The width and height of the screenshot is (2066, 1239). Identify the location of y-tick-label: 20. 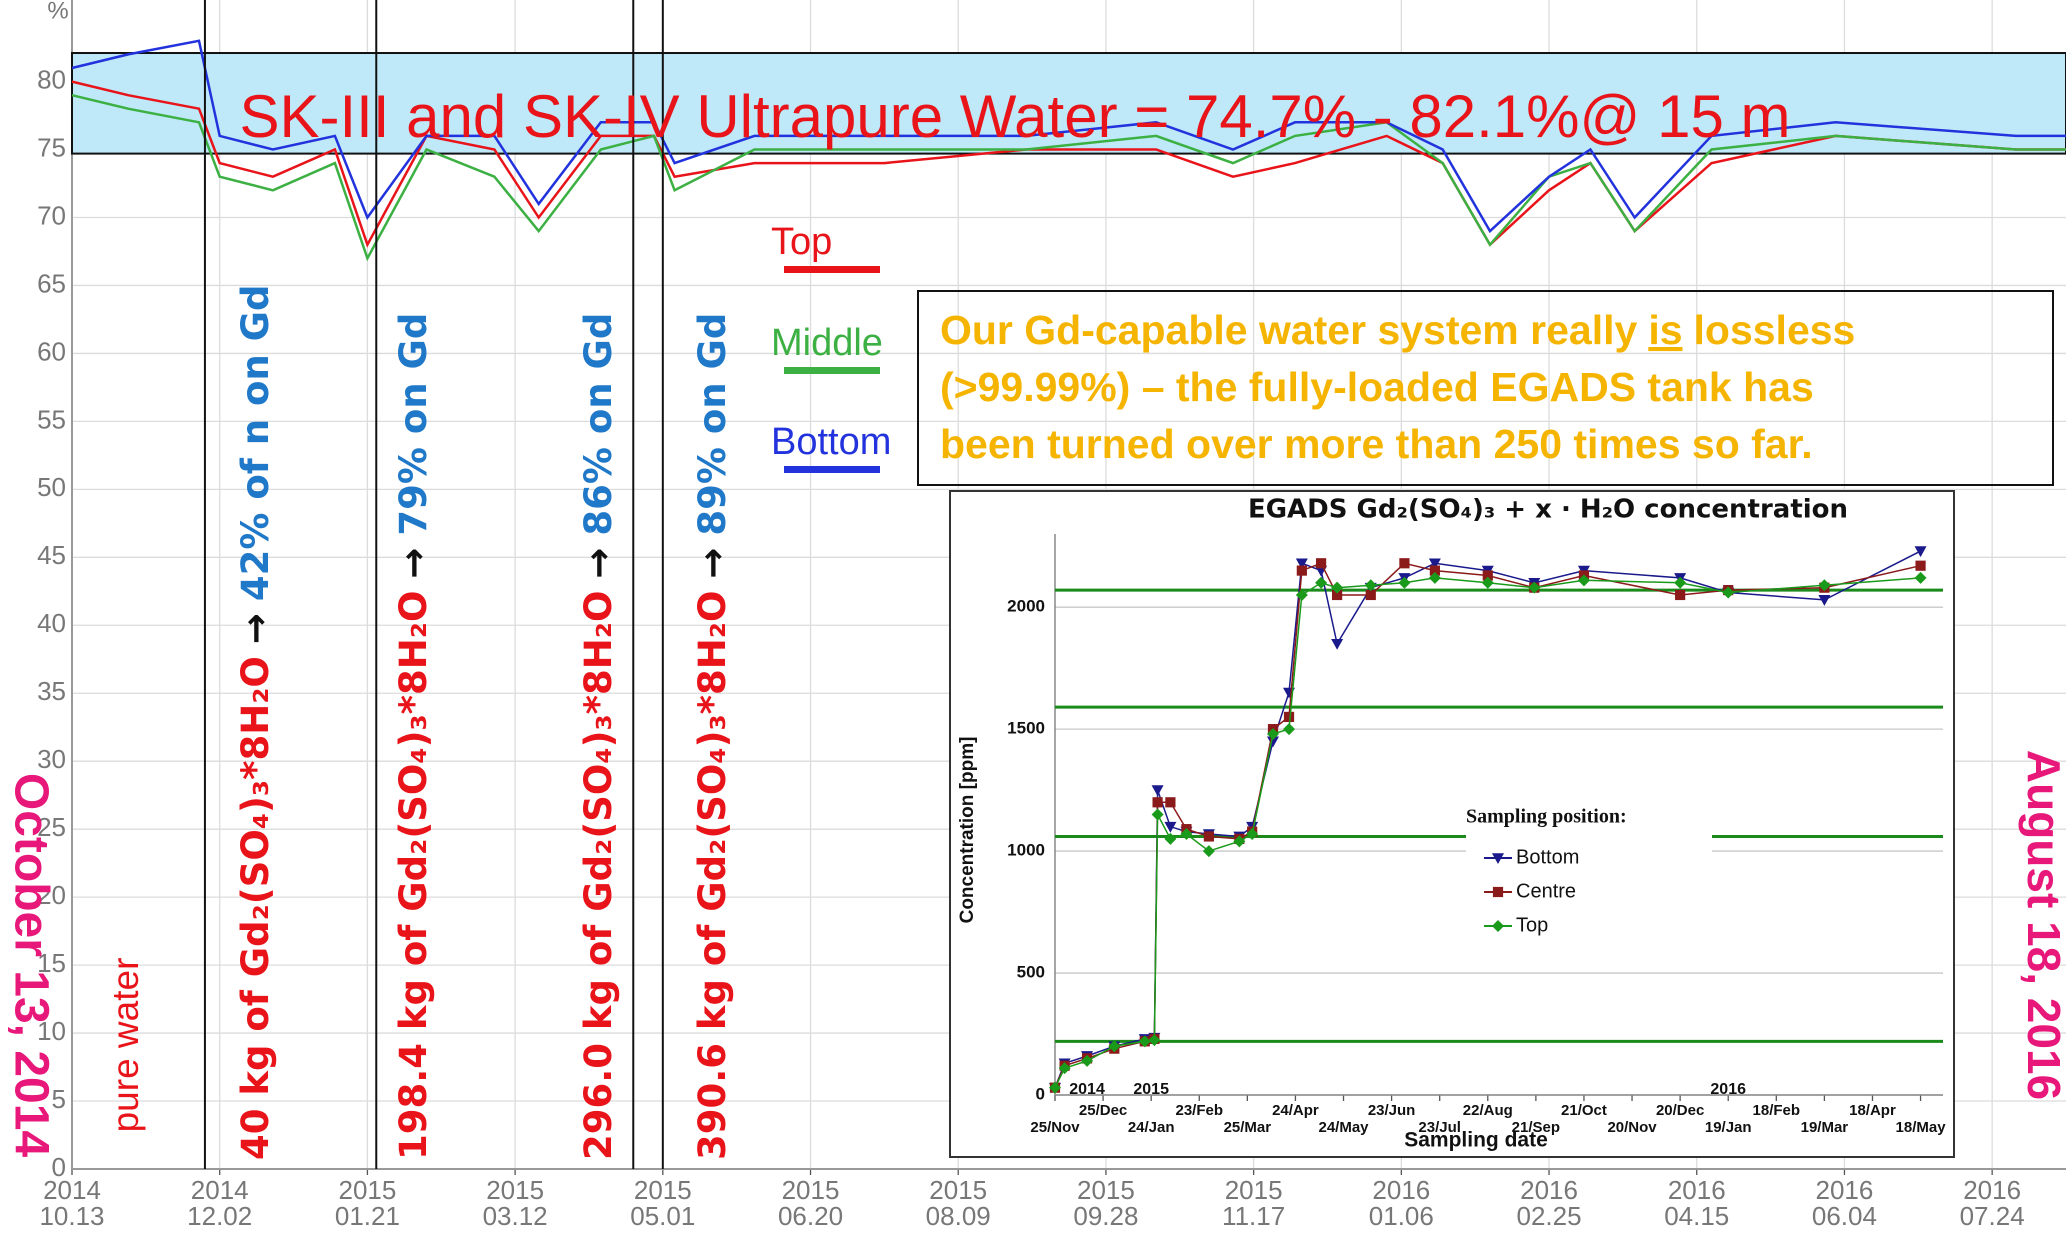
(51, 895).